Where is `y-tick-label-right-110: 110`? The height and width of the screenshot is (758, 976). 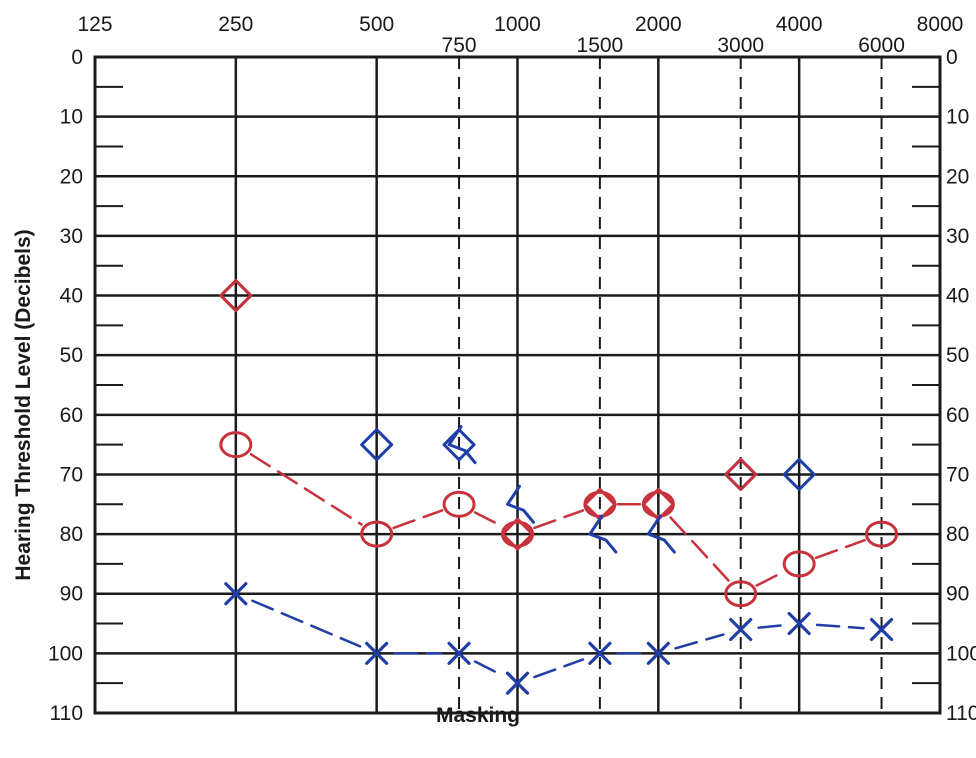
y-tick-label-right-110: 110 is located at coordinates (961, 713).